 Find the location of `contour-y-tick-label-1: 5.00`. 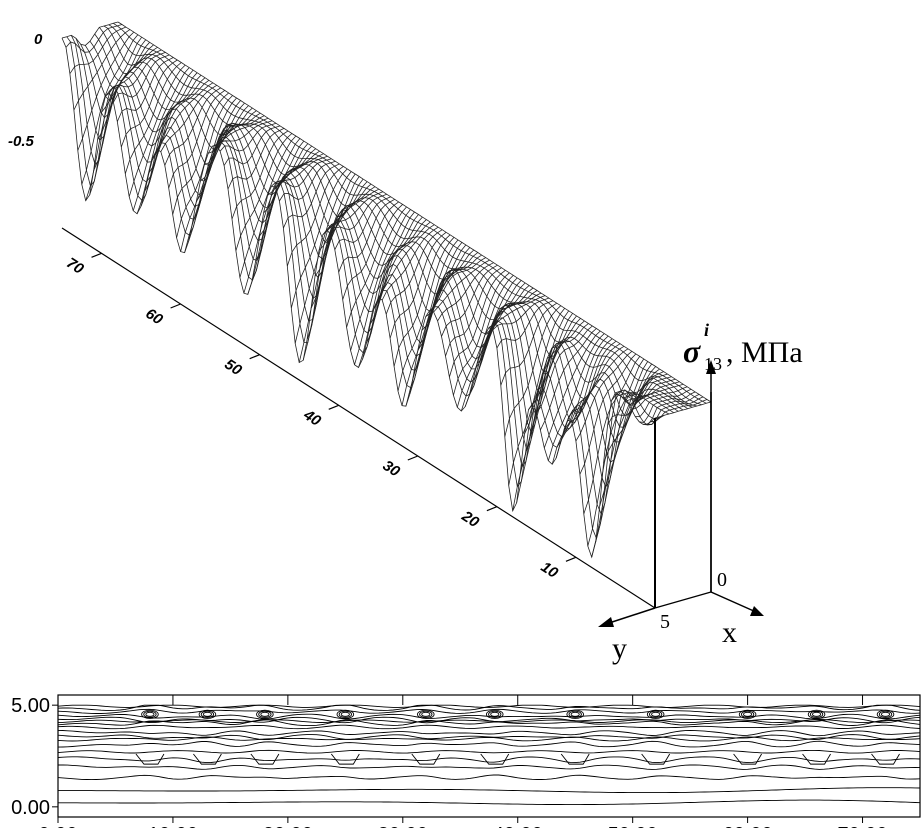

contour-y-tick-label-1: 5.00 is located at coordinates (30, 706).